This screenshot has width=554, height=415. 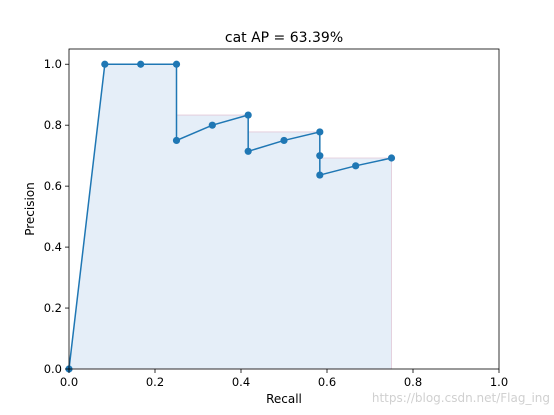 What do you see at coordinates (53, 64) in the screenshot?
I see `y-tick-label: 1.0` at bounding box center [53, 64].